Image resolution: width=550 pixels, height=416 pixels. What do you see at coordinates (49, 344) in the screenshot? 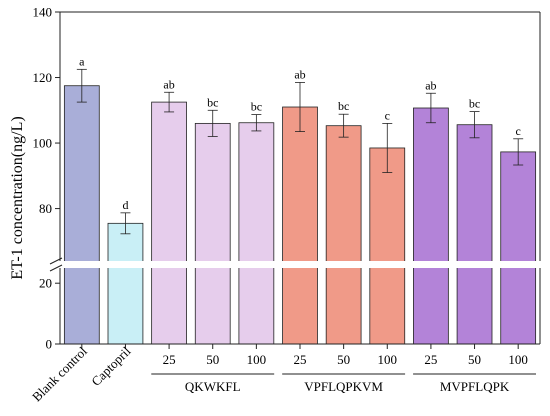
I see `y-tick-label-0: 0` at bounding box center [49, 344].